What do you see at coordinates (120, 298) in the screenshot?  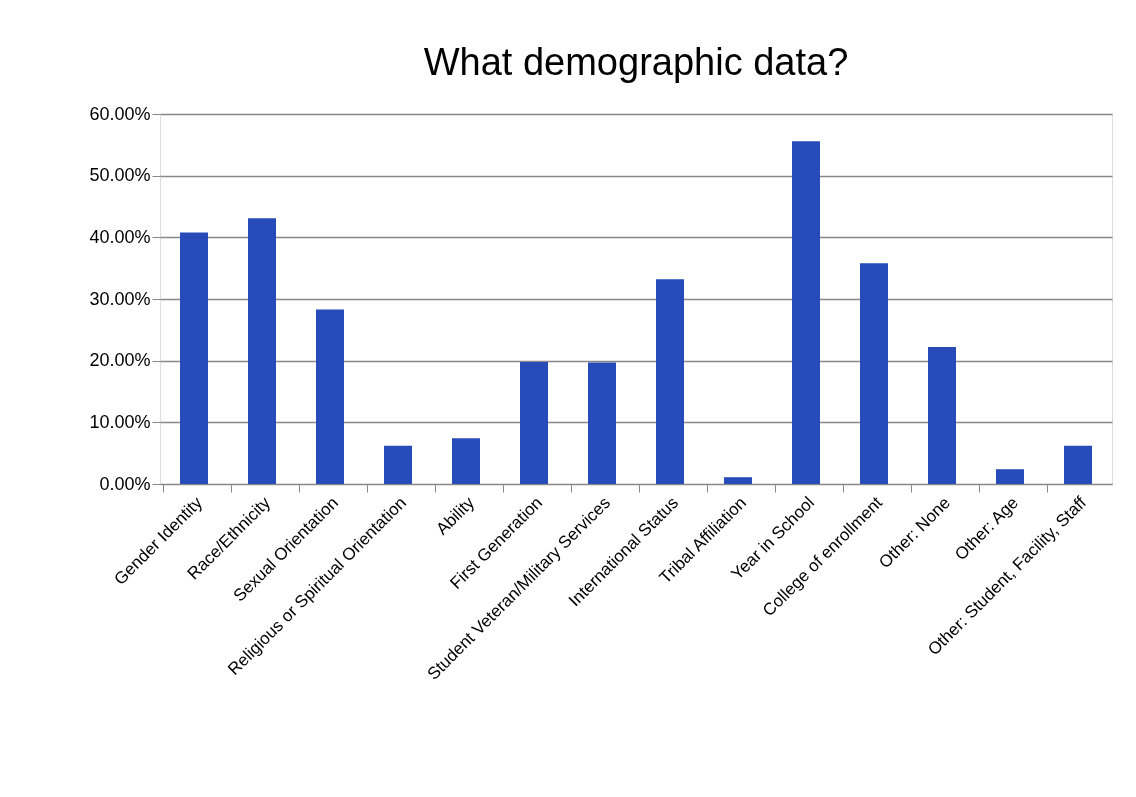 I see `y-tick-label: 30.00%` at bounding box center [120, 298].